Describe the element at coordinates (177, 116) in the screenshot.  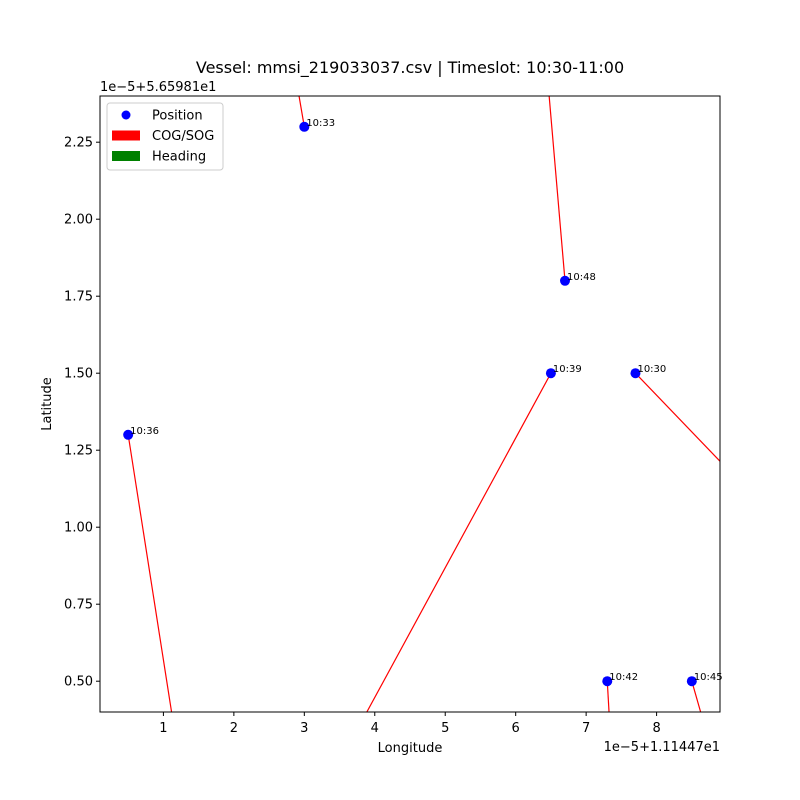
I see `legend-label-0: Position` at that location.